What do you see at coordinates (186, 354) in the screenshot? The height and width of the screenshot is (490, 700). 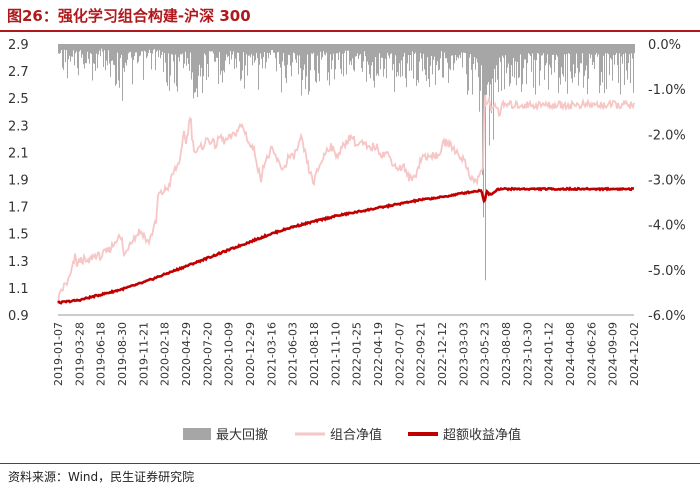 I see `x-axis-tick: 2020-04-29` at bounding box center [186, 354].